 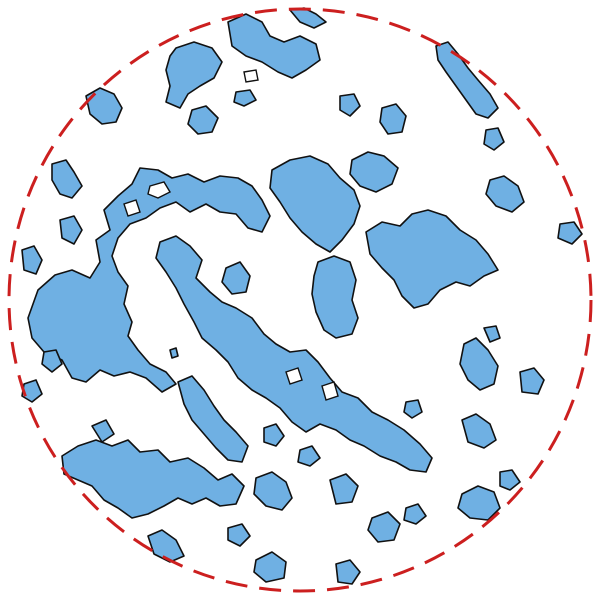 I want to click on cluster-northeast-tip, so click(x=494, y=139).